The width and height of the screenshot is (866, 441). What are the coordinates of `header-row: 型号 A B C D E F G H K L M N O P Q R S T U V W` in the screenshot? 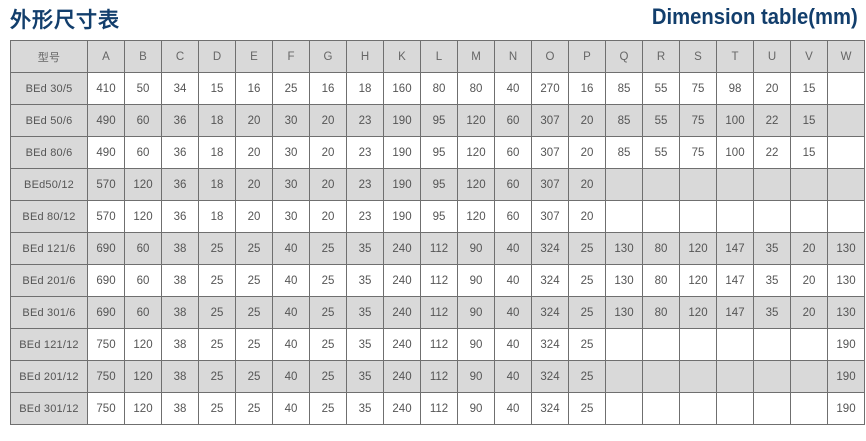 It's located at (437, 56).